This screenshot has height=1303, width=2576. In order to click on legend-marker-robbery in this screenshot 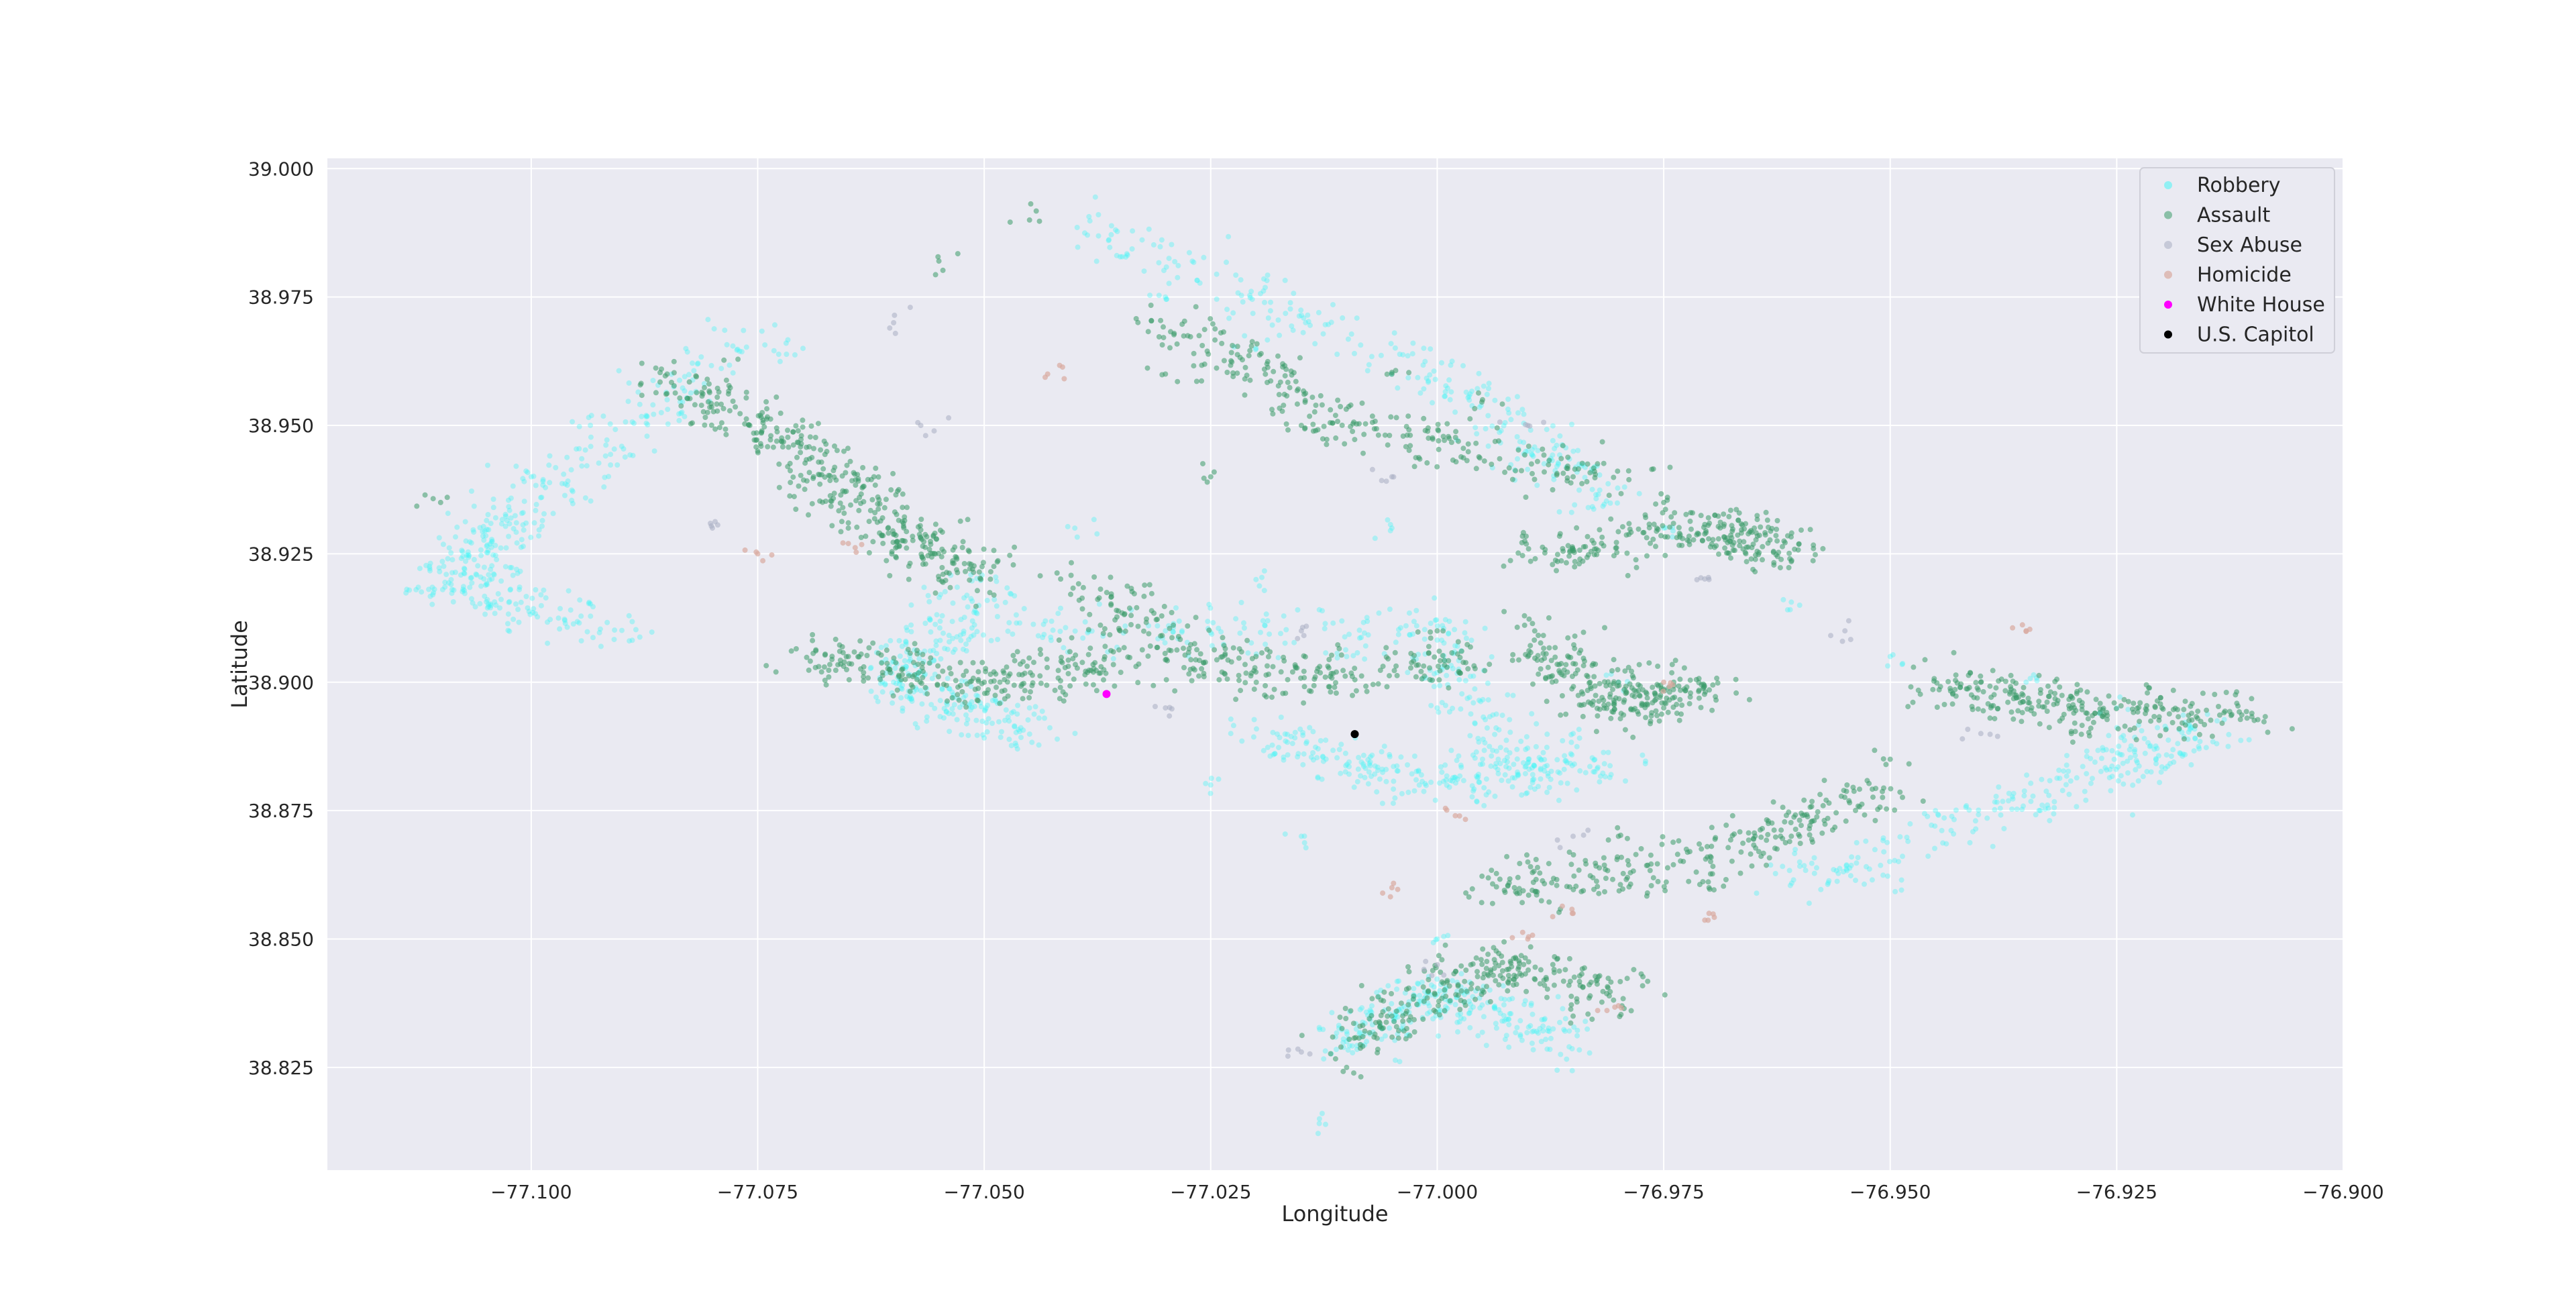, I will do `click(2168, 185)`.